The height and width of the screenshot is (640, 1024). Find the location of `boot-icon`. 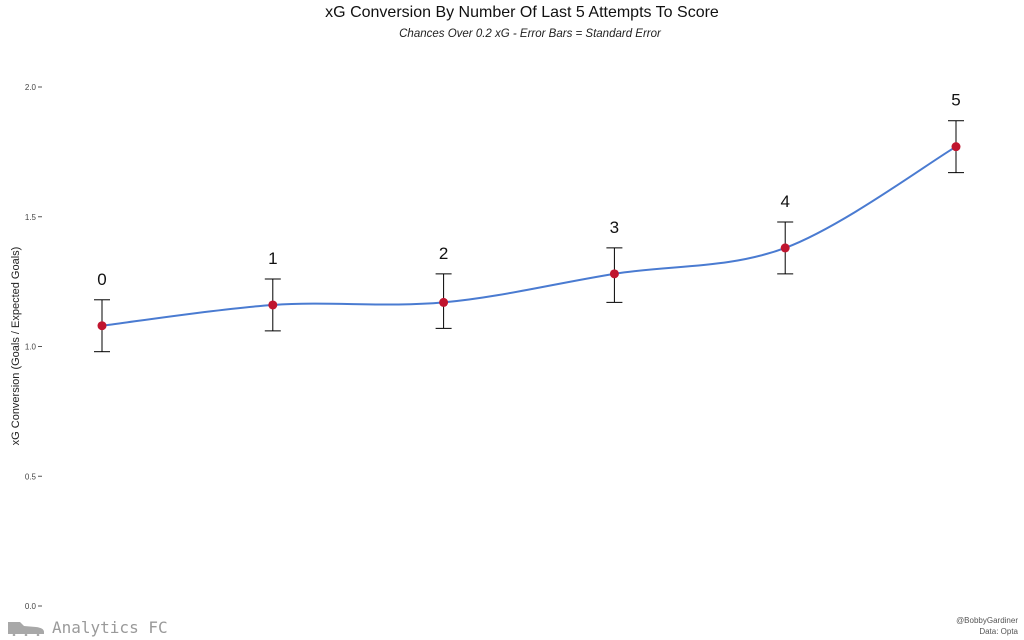

boot-icon is located at coordinates (26, 629).